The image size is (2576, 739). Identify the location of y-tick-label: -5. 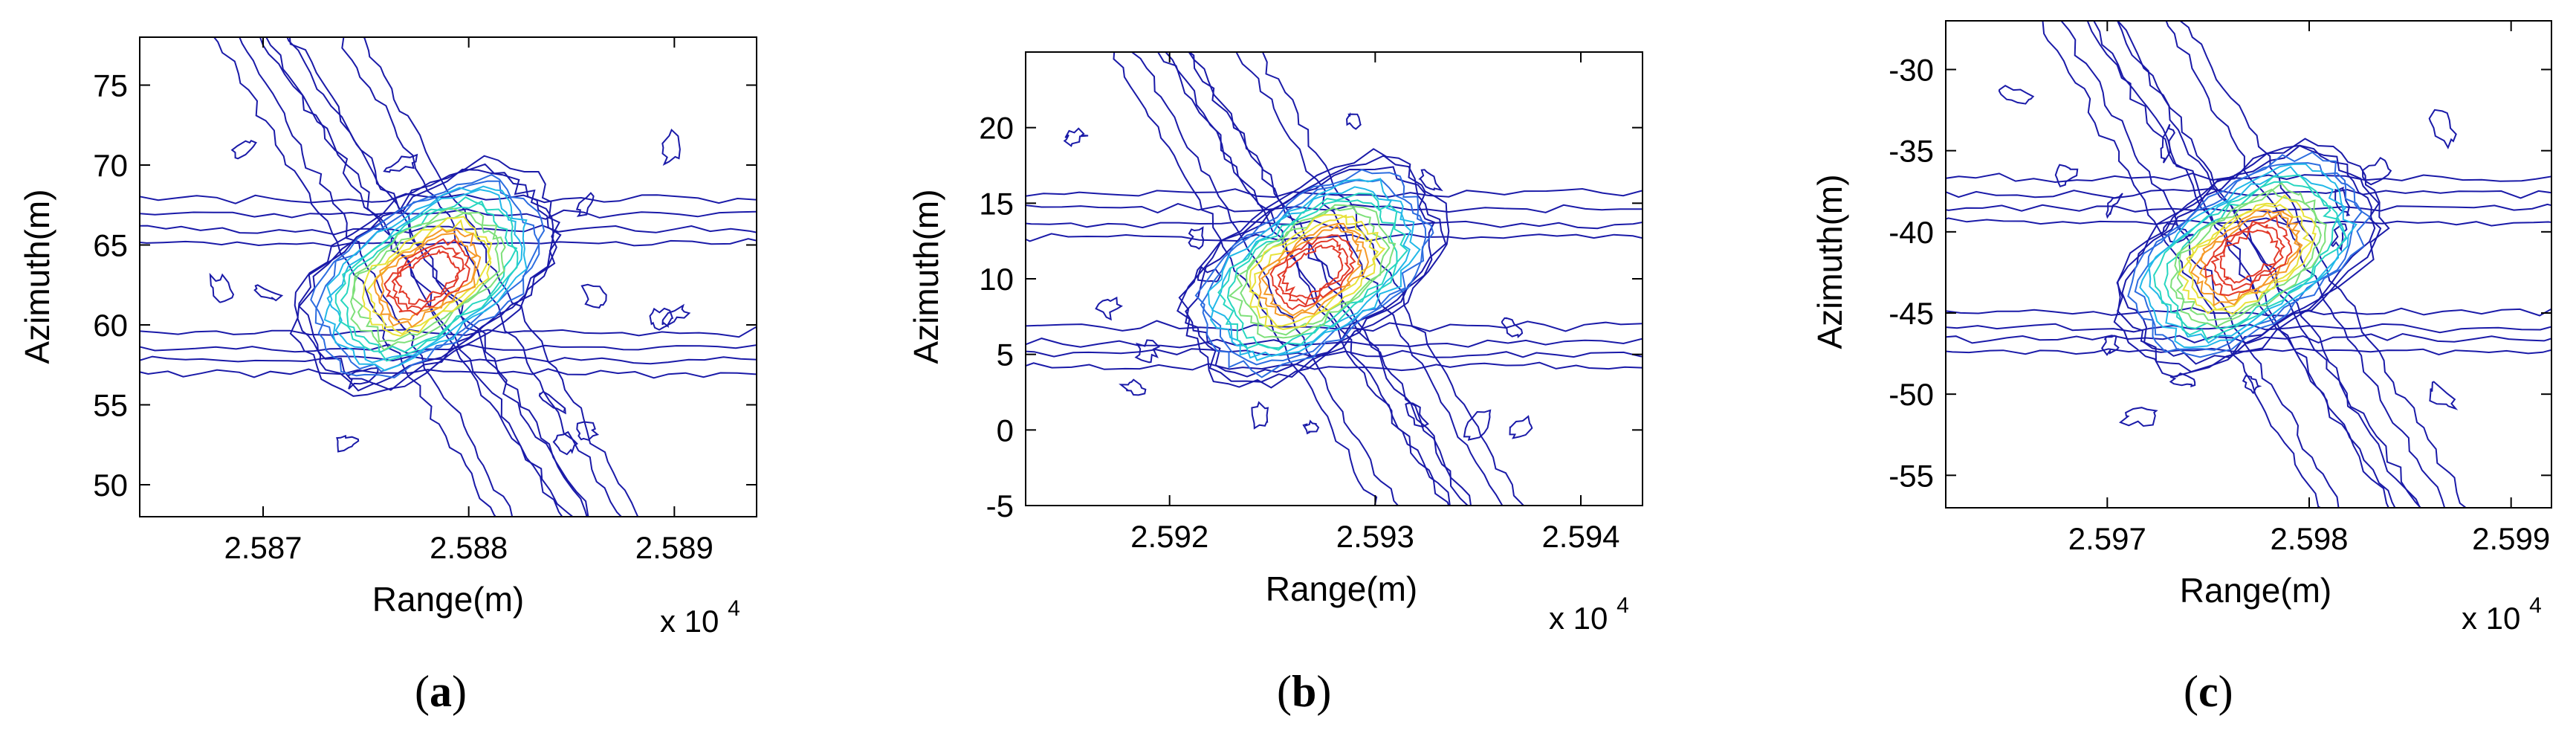
(1000, 506).